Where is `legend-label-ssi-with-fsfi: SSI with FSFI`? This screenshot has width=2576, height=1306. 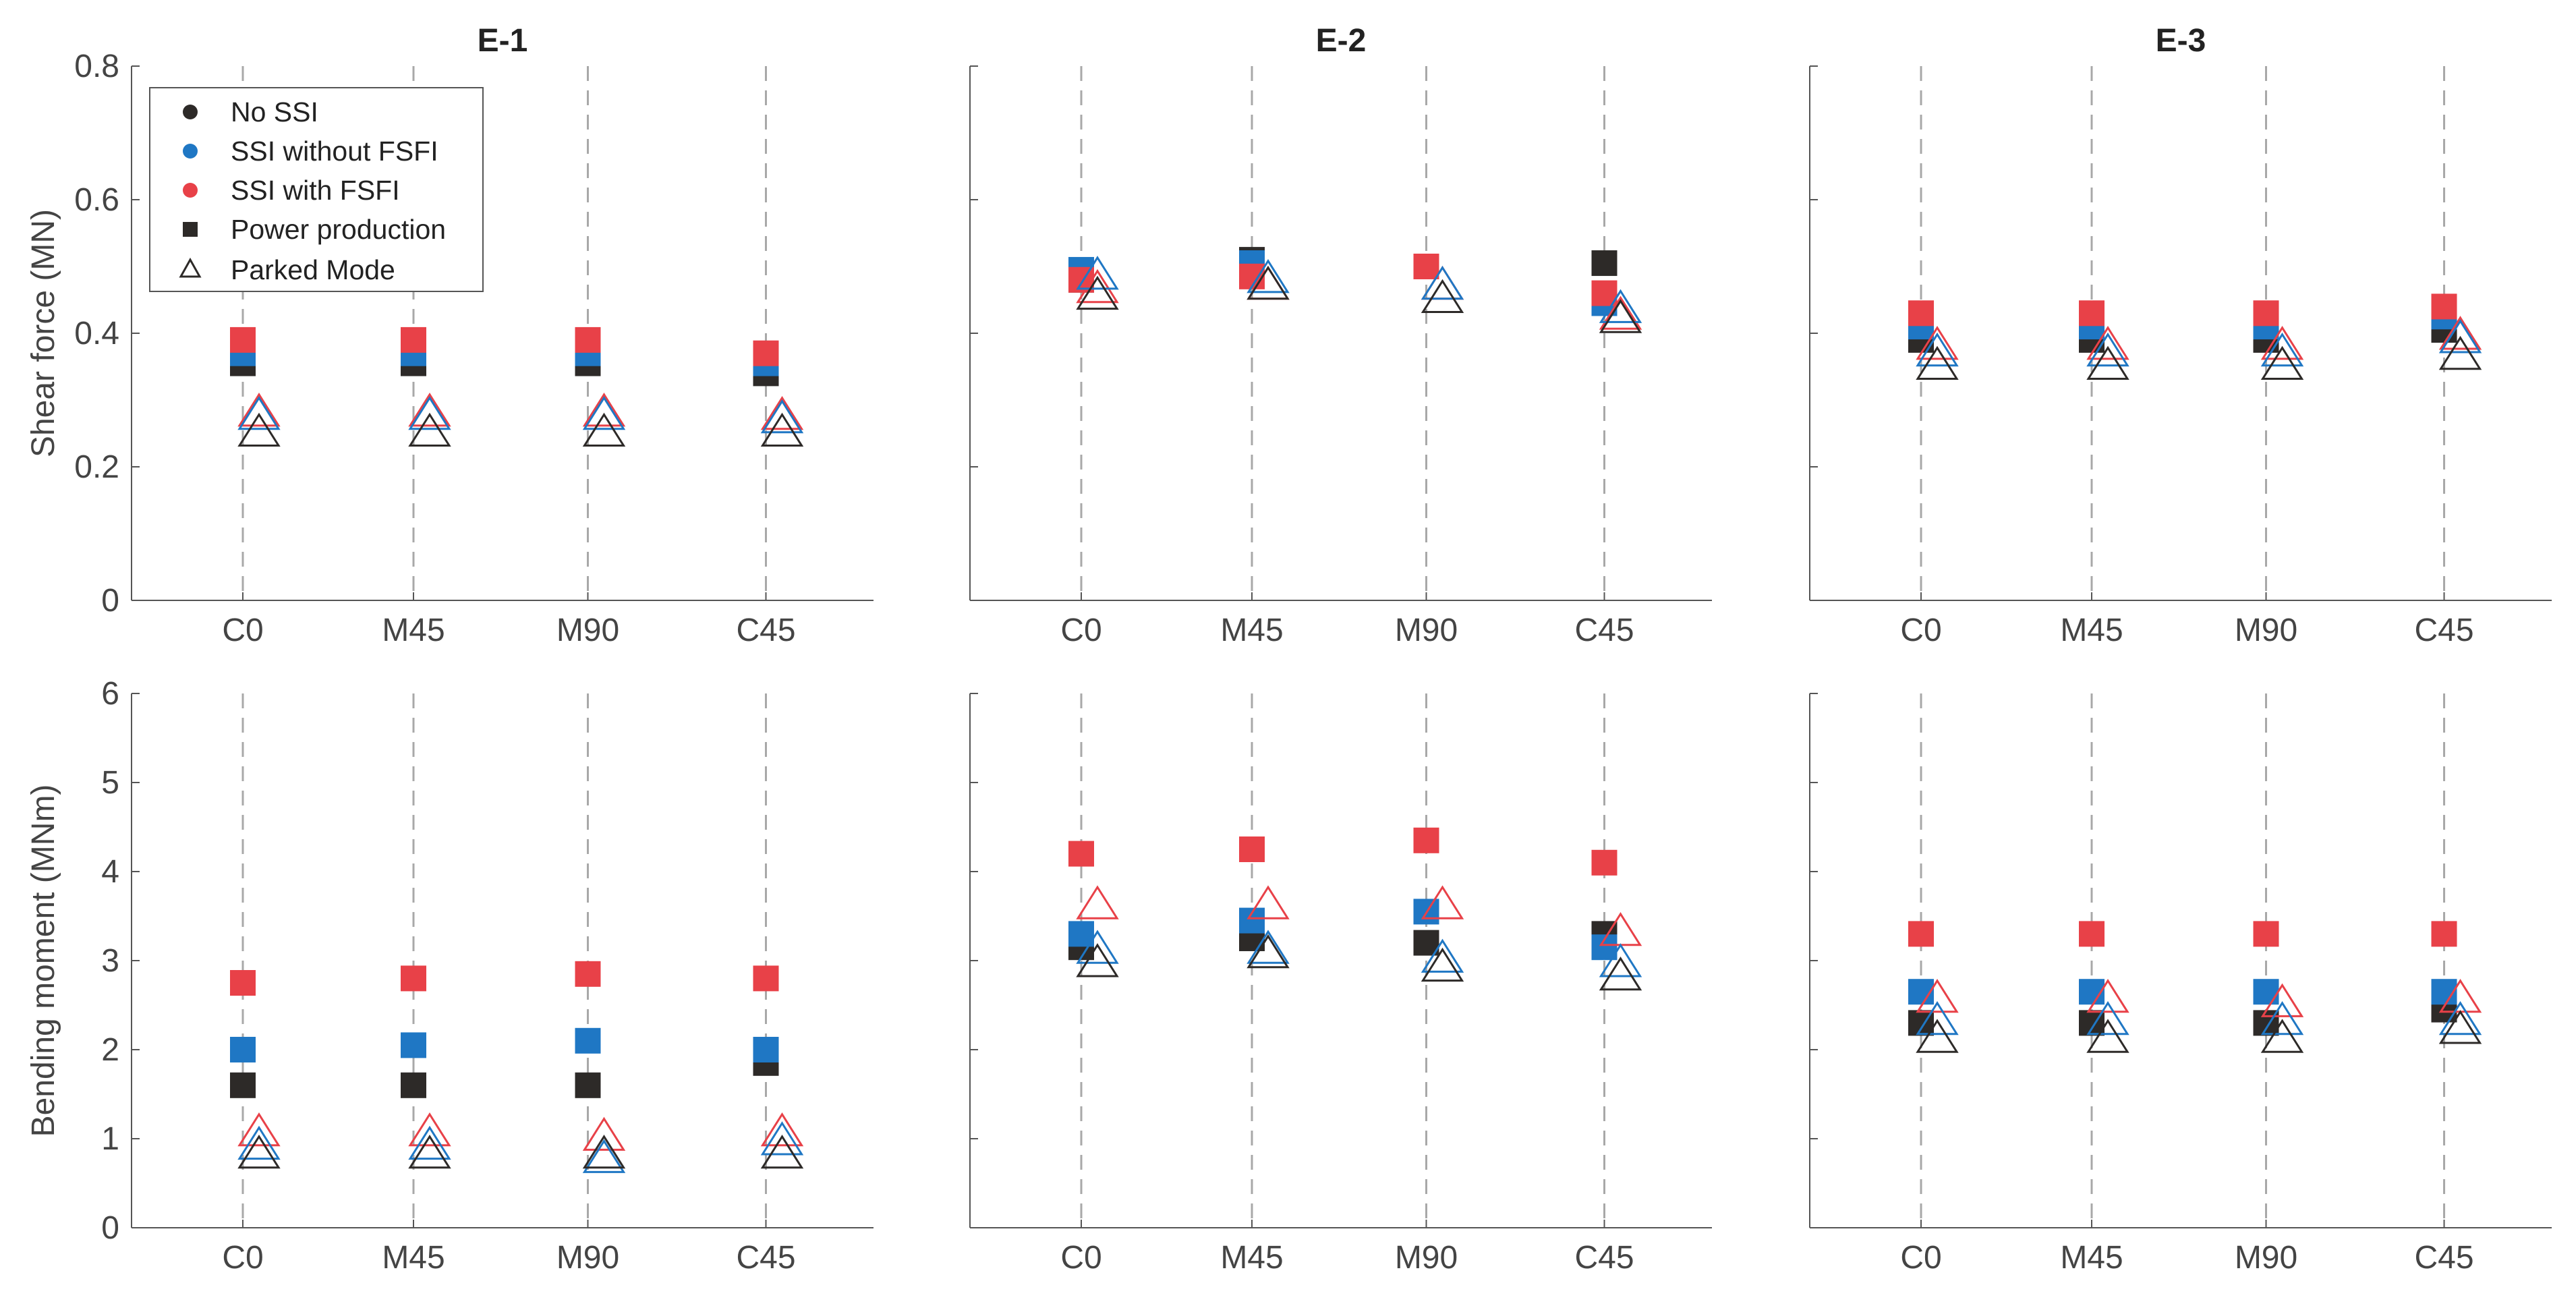 legend-label-ssi-with-fsfi: SSI with FSFI is located at coordinates (315, 190).